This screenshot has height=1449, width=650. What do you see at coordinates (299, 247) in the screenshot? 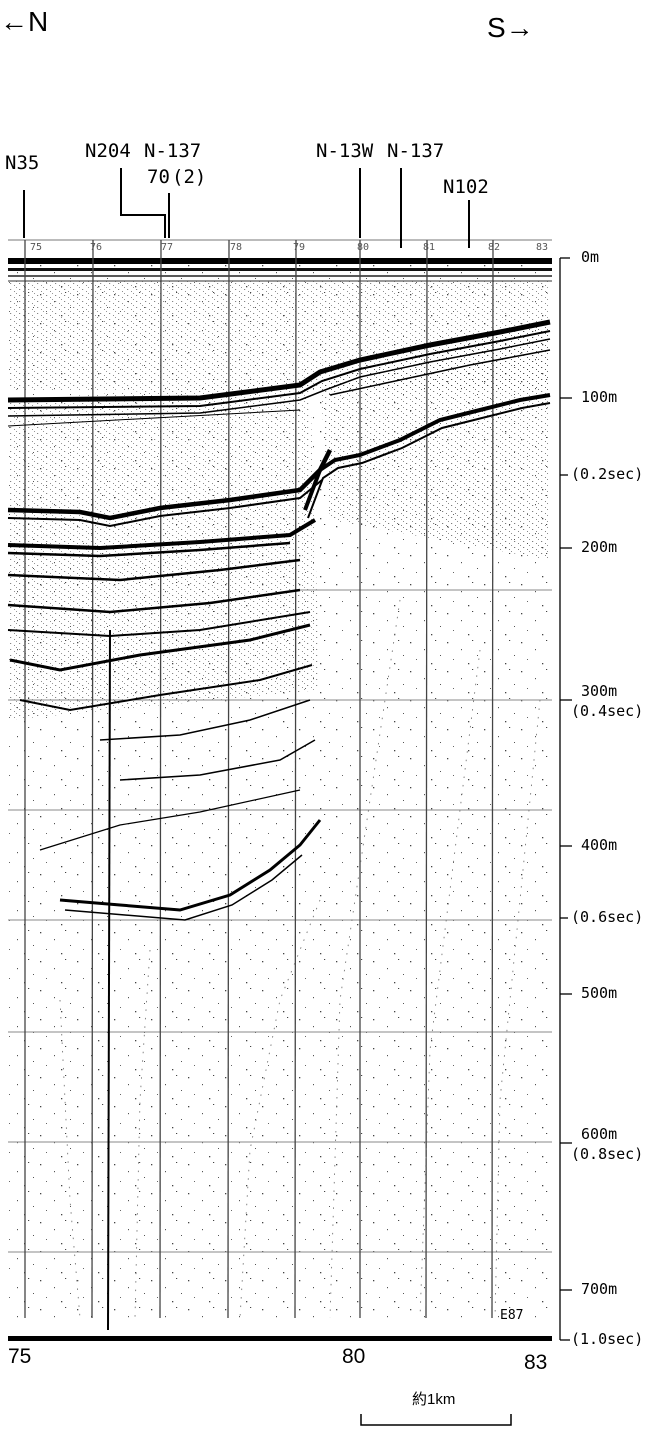
I see `top-tick-79: 79` at bounding box center [299, 247].